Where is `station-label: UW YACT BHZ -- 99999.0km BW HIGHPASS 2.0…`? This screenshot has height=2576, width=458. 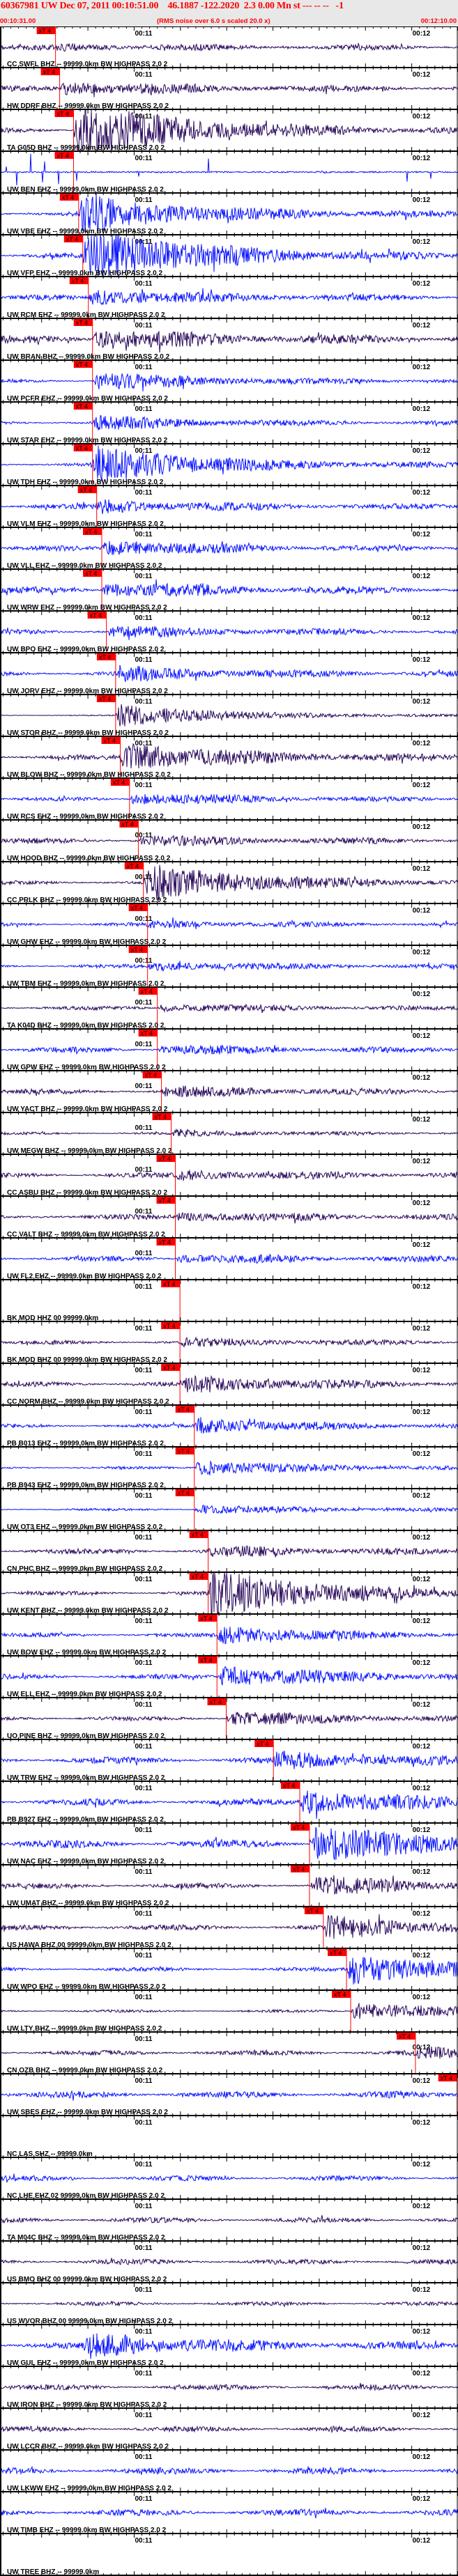 station-label: UW YACT BHZ -- 99999.0km BW HIGHPASS 2.0… is located at coordinates (87, 1109).